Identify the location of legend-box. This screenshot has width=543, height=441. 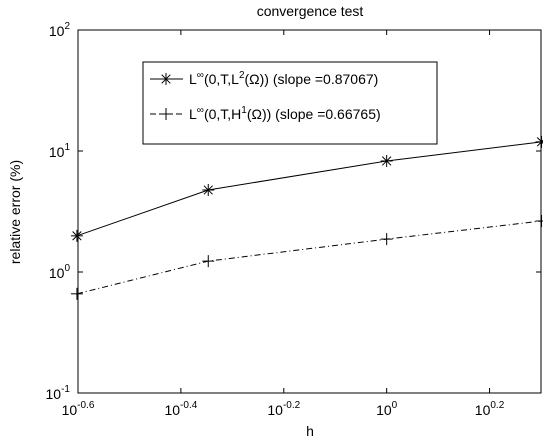
(290, 103).